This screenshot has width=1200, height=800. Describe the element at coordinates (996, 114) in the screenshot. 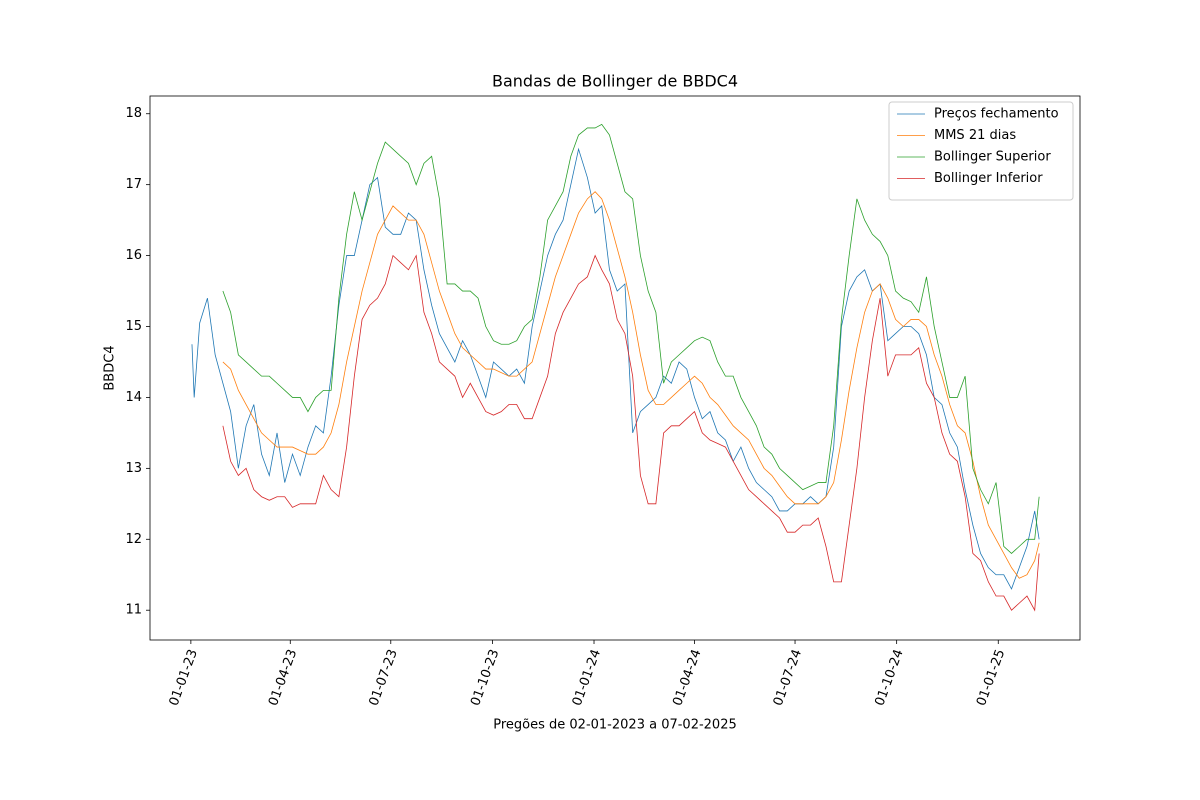

I see `legend-label: Preços fechamento` at that location.